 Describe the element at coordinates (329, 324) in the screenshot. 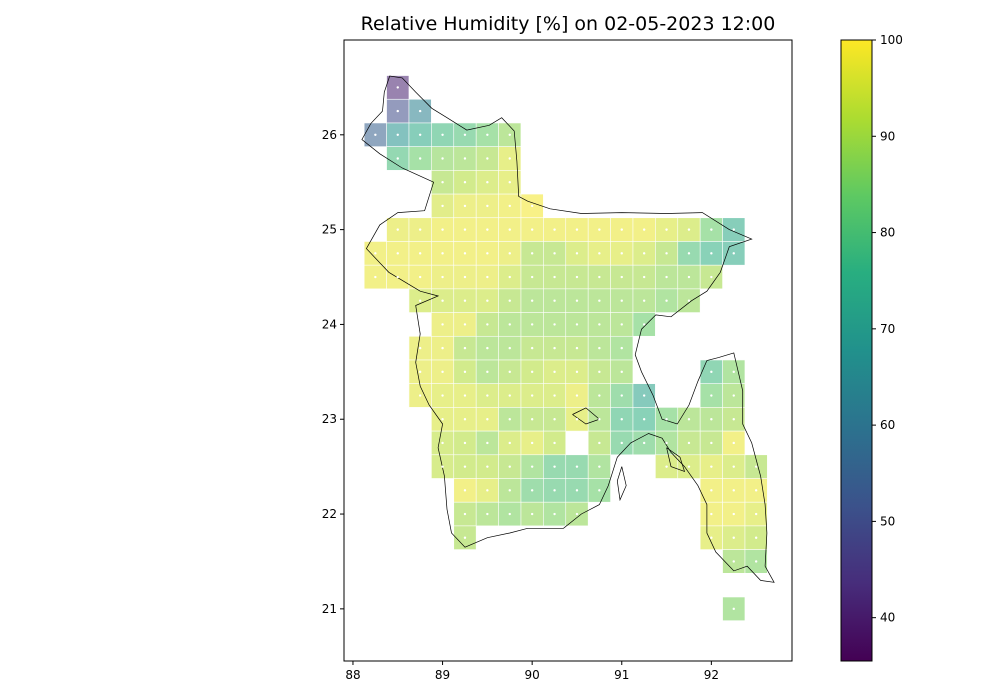

I see `y-tick-label: 24` at that location.